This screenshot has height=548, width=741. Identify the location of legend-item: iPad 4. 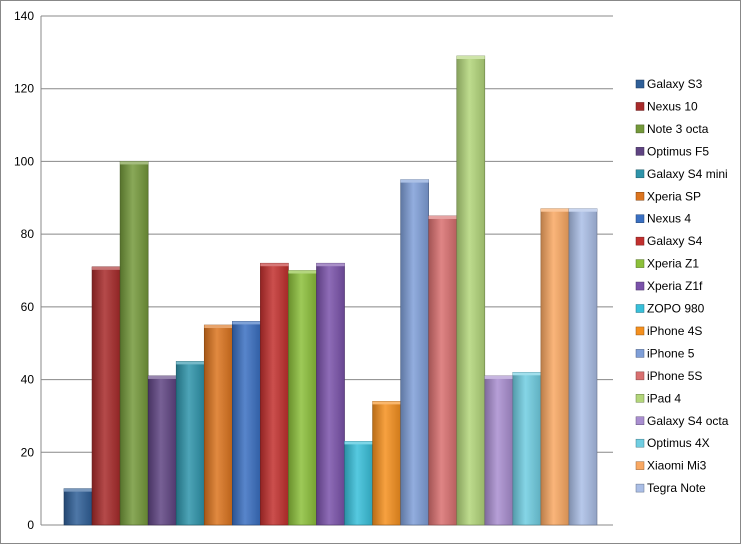
(658, 398).